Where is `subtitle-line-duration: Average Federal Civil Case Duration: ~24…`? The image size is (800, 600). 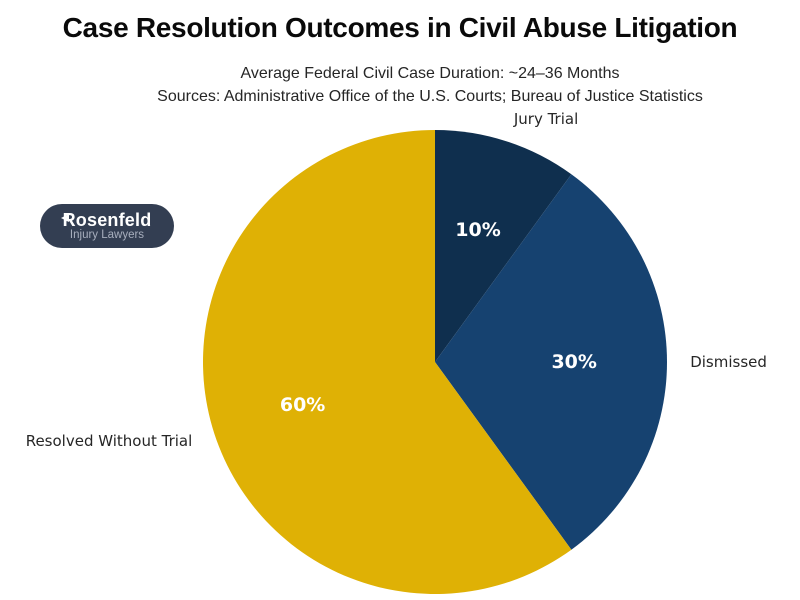
subtitle-line-duration: Average Federal Civil Case Duration: ~24… is located at coordinates (430, 73).